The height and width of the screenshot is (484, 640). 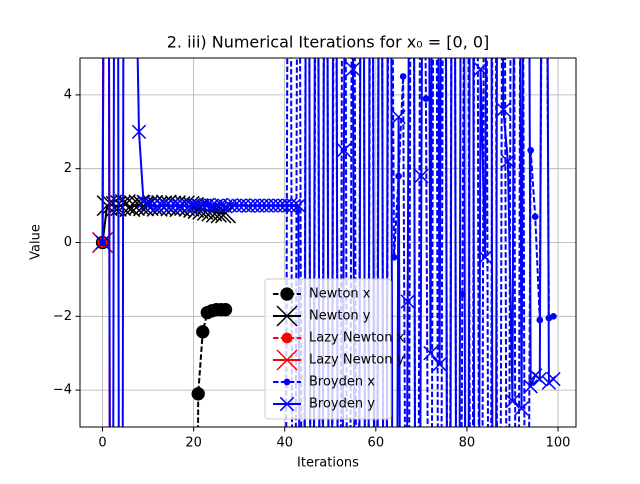 I want to click on legend-label: Newton y, so click(x=340, y=316).